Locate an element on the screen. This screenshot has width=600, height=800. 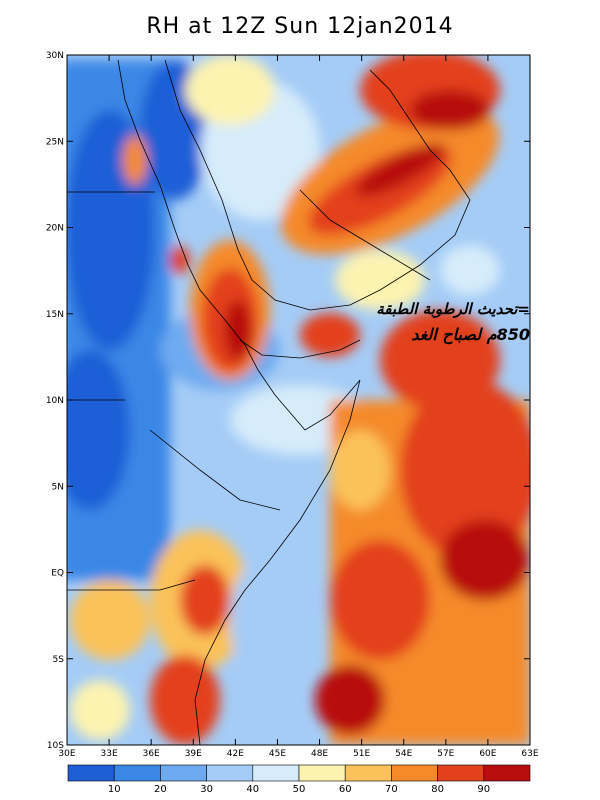
colorbar: 10 20 30 40 50 60 70 80 90 is located at coordinates (299, 779).